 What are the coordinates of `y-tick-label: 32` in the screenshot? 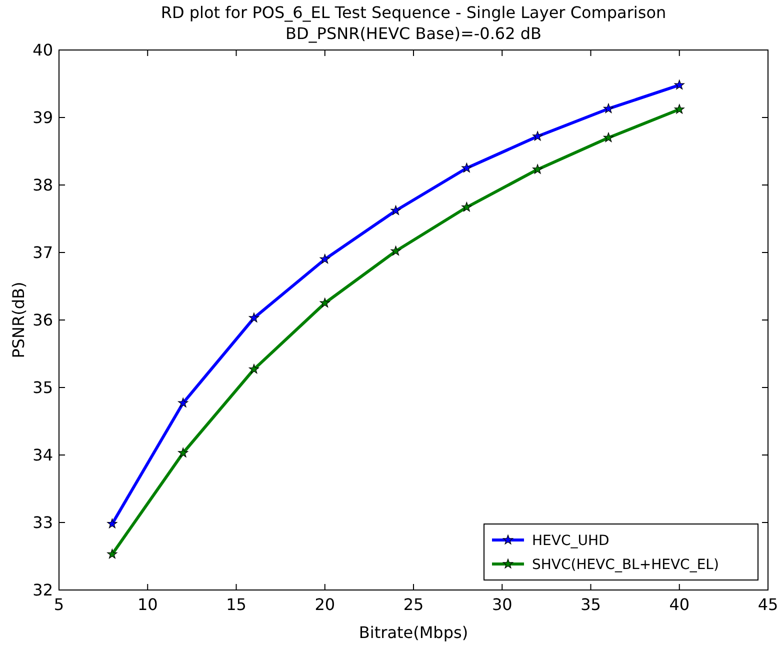 It's located at (42, 590).